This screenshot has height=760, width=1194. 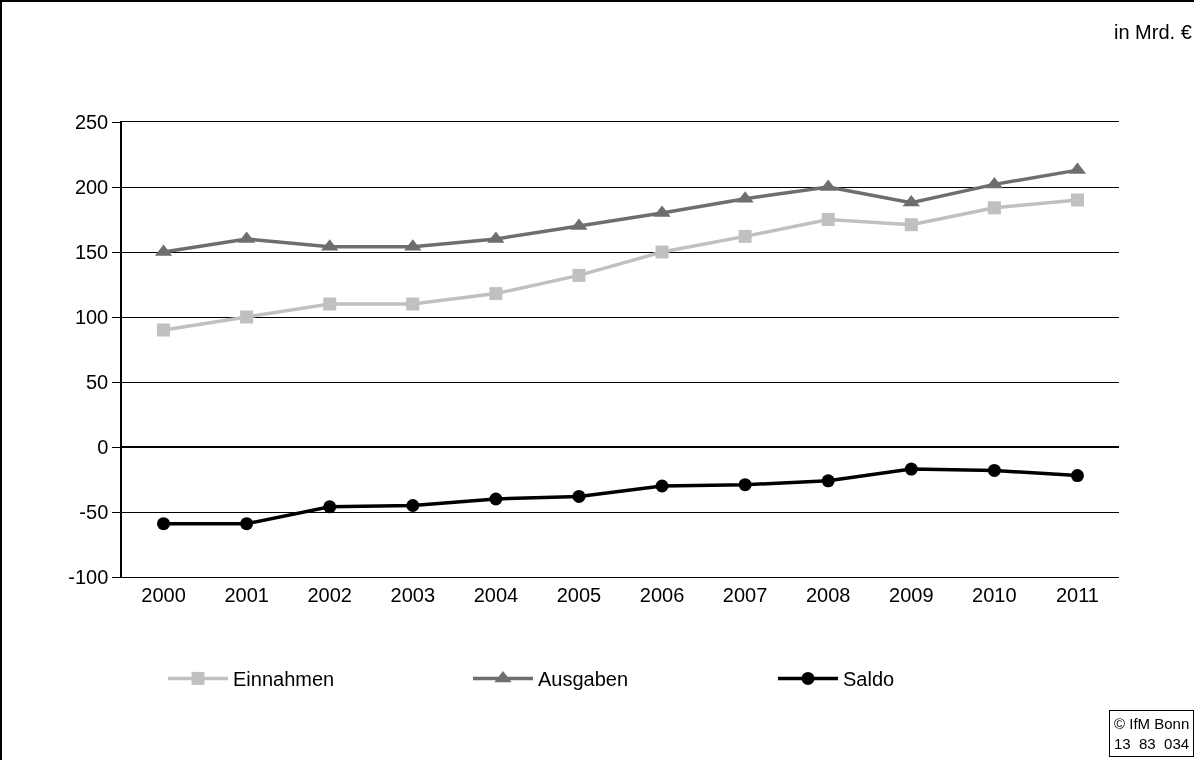 What do you see at coordinates (246, 595) in the screenshot?
I see `x-tick-label: 2001` at bounding box center [246, 595].